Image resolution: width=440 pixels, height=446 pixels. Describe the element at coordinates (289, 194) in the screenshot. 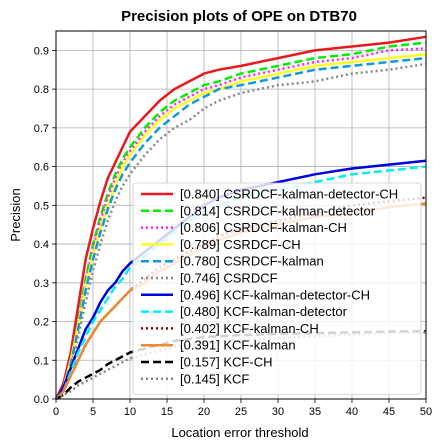

I see `legend-entry: [0.840] CSRDCF-kalman-detector-CH` at that location.